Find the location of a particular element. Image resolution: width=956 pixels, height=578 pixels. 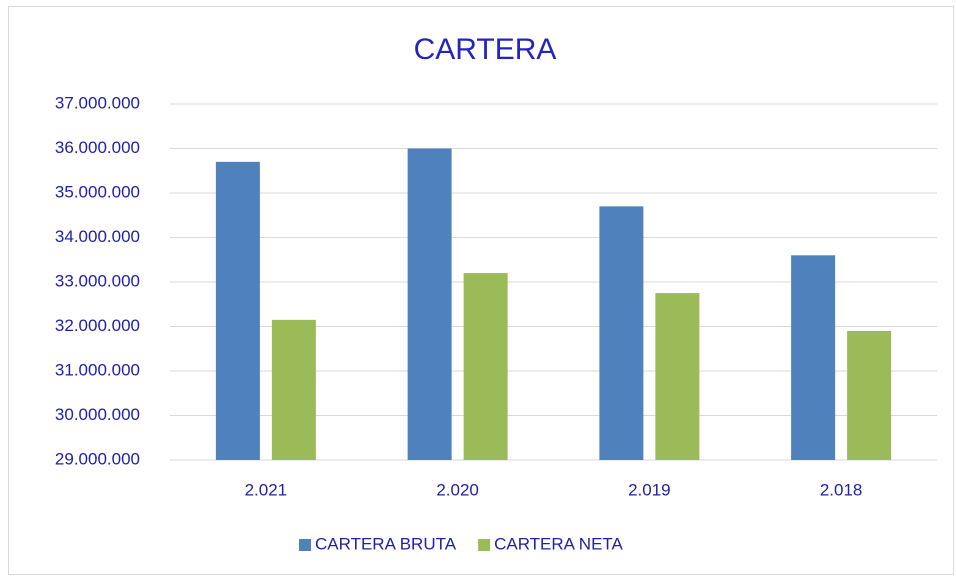

y-tick-label: 36.000.000 is located at coordinates (97, 147).